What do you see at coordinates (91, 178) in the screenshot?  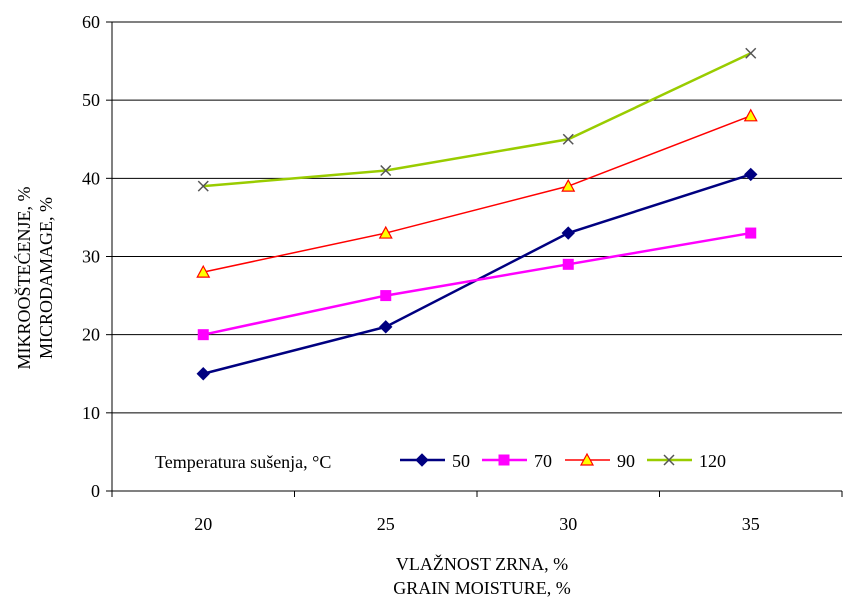 I see `y-tick-label: 40` at bounding box center [91, 178].